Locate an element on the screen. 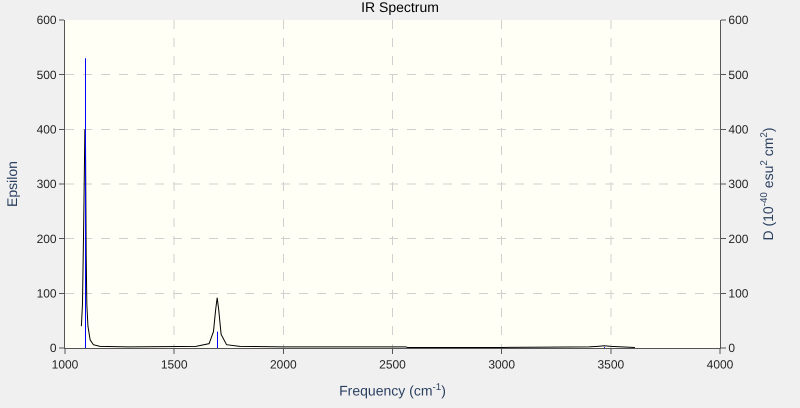  y-tick-label: 100 is located at coordinates (46, 293).